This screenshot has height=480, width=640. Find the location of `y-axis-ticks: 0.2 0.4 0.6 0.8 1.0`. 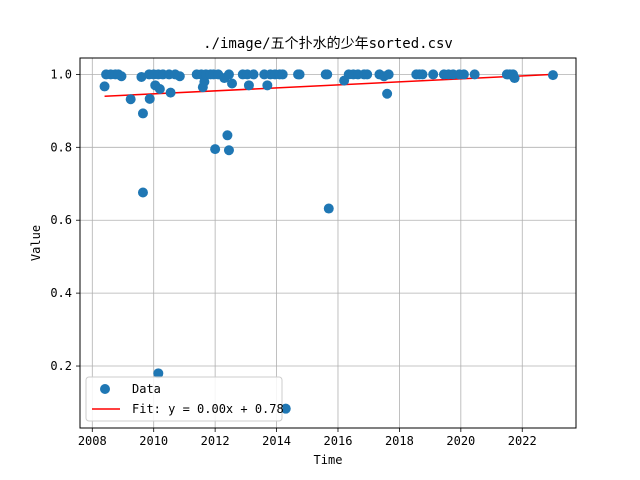

y-axis-ticks: 0.2 0.4 0.6 0.8 1.0 is located at coordinates (65, 220).